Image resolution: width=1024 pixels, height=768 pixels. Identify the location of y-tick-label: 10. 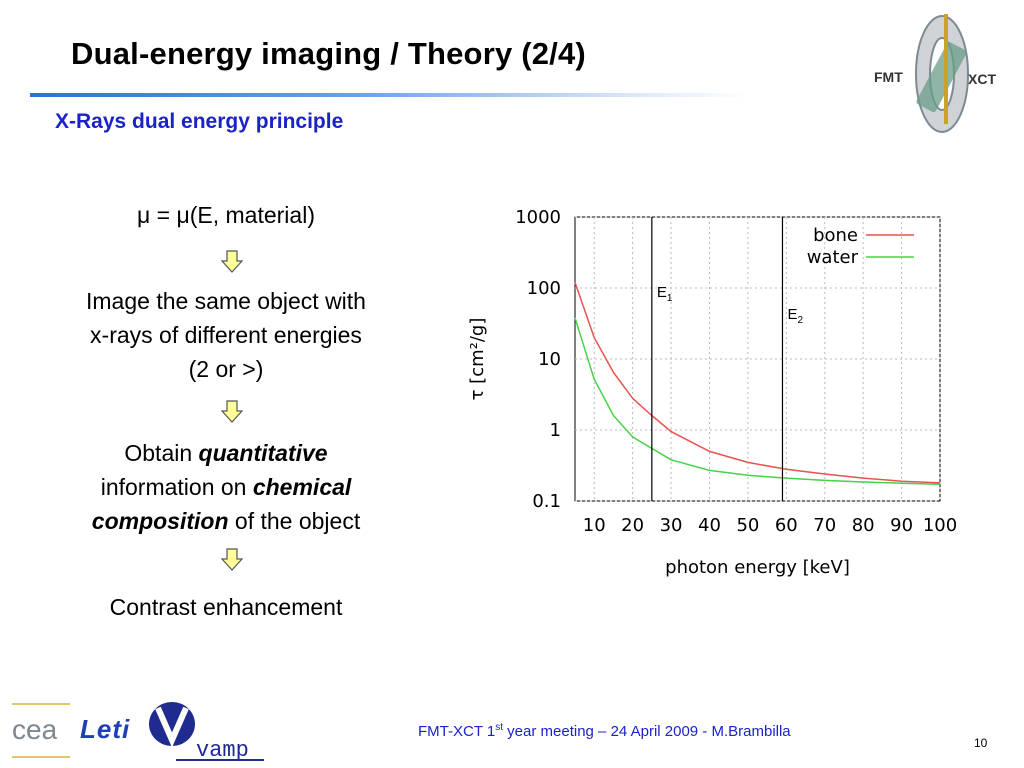
(549, 359).